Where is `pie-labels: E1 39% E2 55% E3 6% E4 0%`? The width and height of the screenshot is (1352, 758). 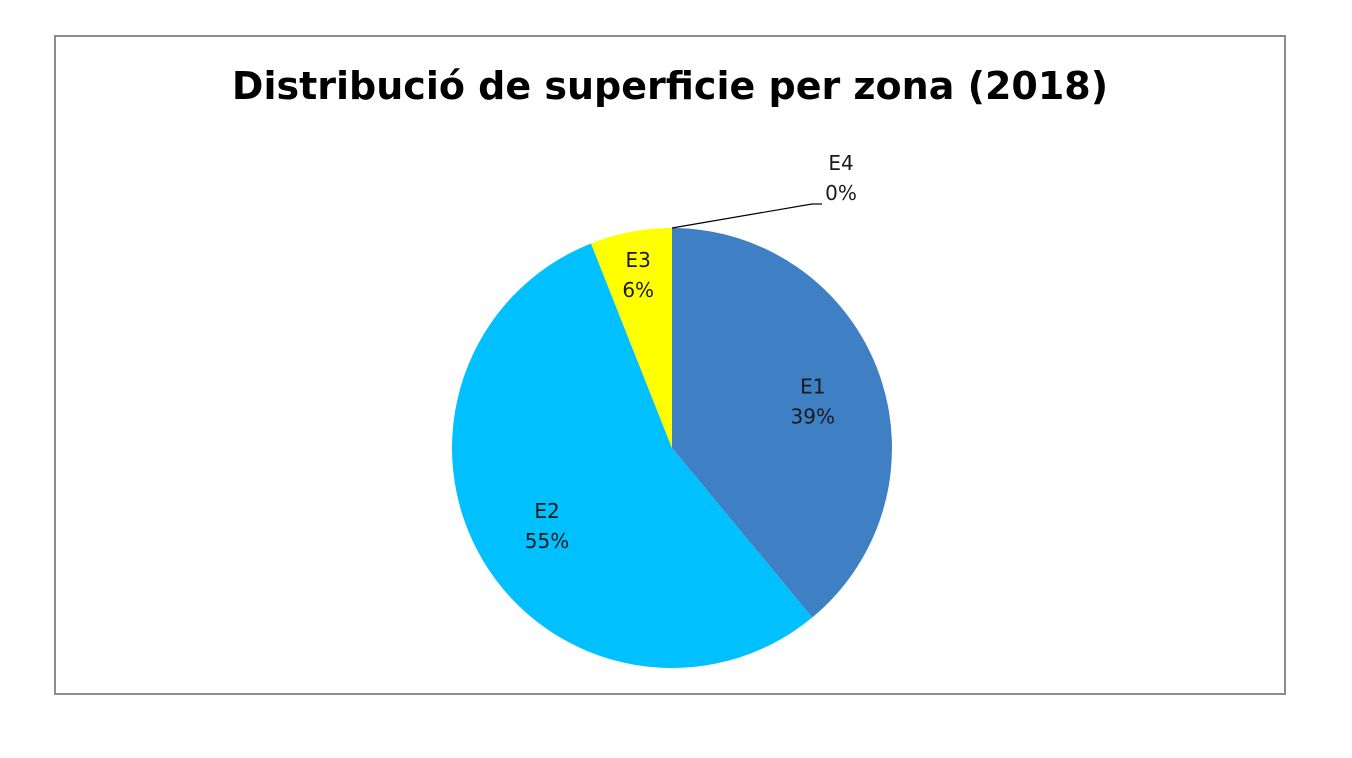
pie-labels: E1 39% E2 55% E3 6% E4 0% is located at coordinates (691, 352).